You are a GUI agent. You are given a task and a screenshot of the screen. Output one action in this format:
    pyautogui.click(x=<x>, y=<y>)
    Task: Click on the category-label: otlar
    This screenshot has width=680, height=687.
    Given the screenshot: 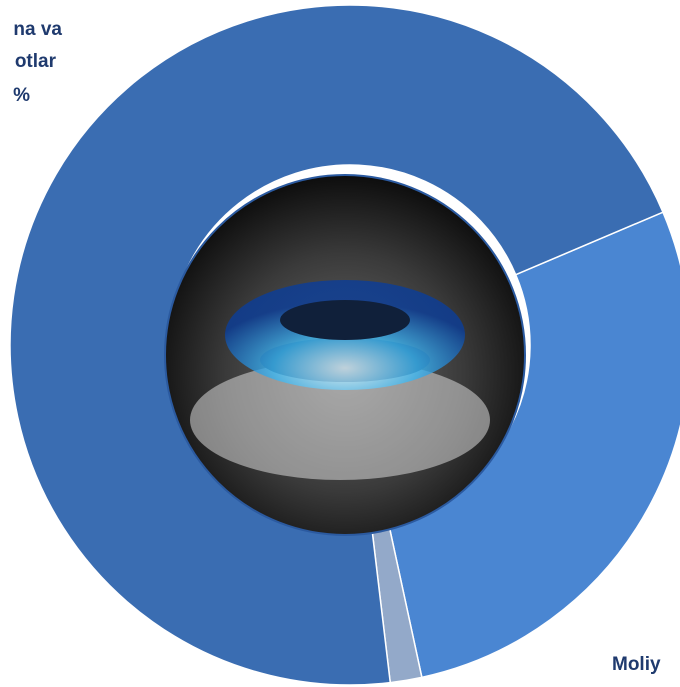 What is the action you would take?
    pyautogui.click(x=36, y=61)
    